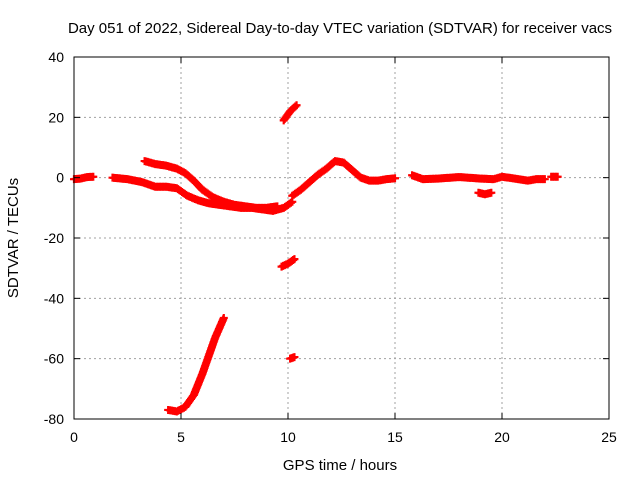 This screenshot has height=480, width=640. What do you see at coordinates (54, 419) in the screenshot?
I see `y-tick-label: -80` at bounding box center [54, 419].